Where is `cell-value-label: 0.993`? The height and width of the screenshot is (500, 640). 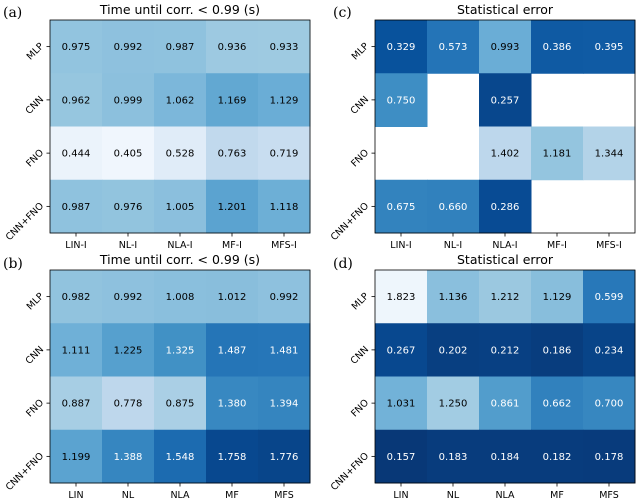
cell-value-label: 0.993 is located at coordinates (505, 47).